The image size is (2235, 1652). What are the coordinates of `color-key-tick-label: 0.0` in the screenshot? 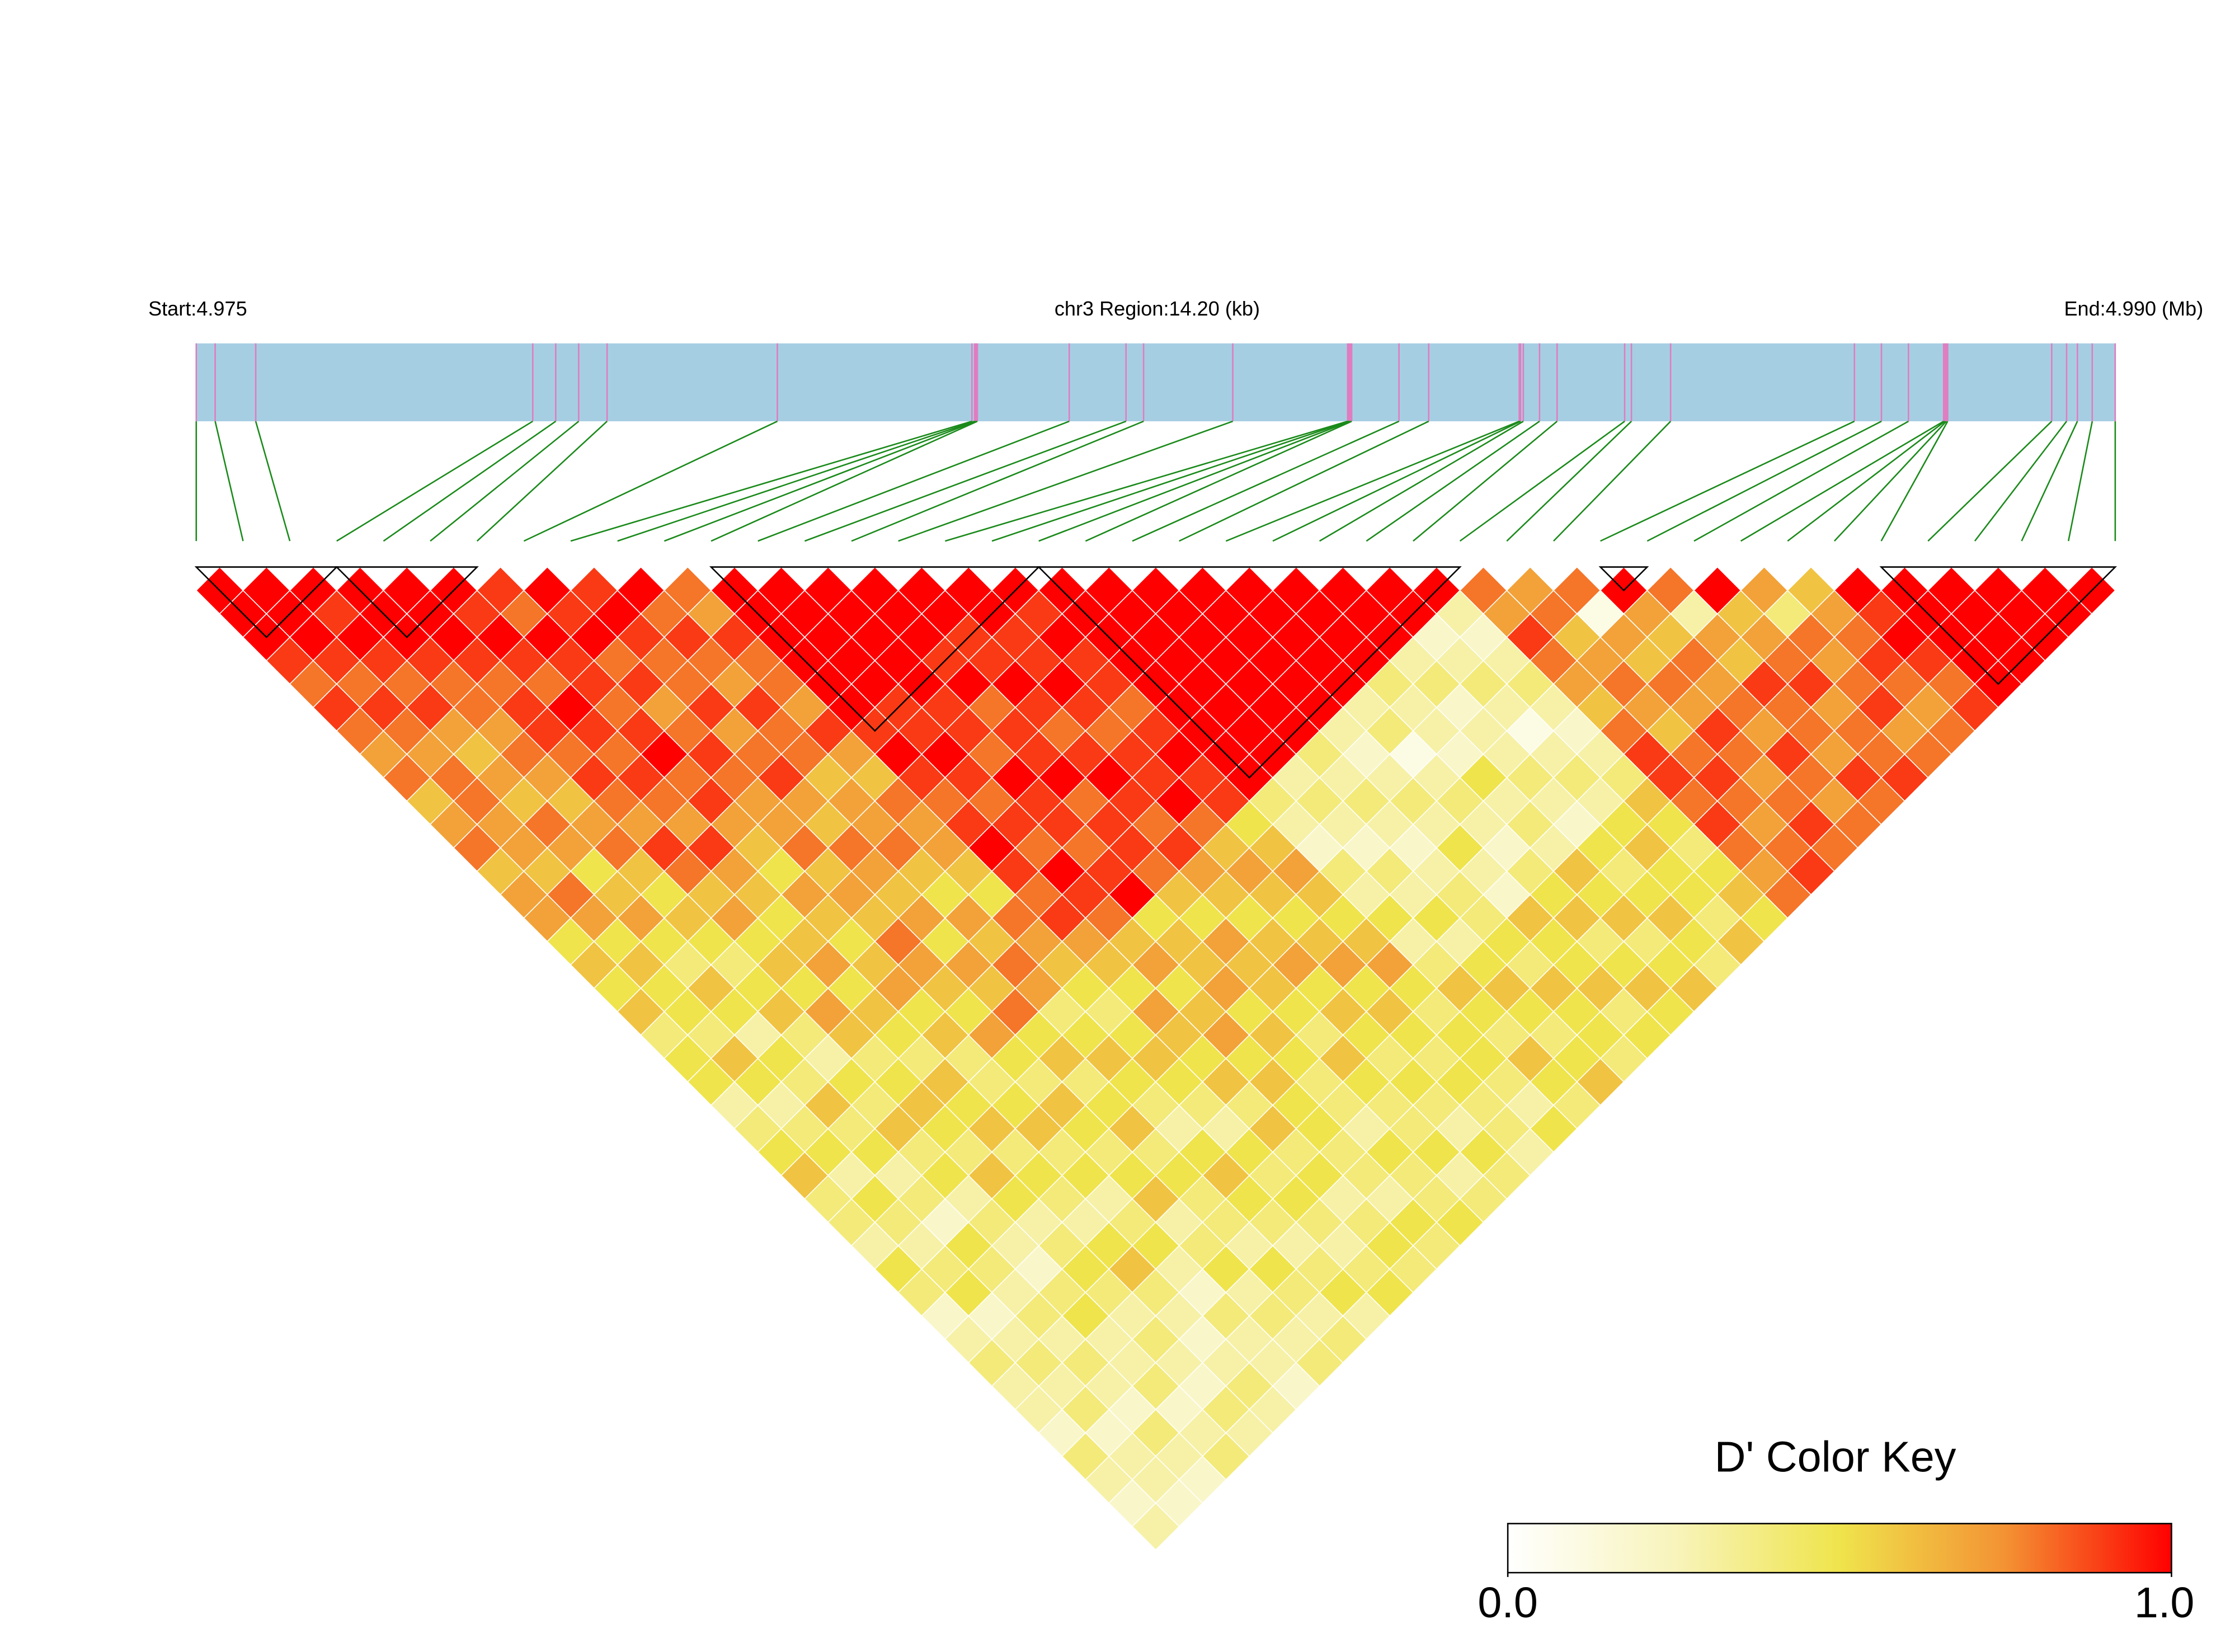 It's located at (1508, 1603).